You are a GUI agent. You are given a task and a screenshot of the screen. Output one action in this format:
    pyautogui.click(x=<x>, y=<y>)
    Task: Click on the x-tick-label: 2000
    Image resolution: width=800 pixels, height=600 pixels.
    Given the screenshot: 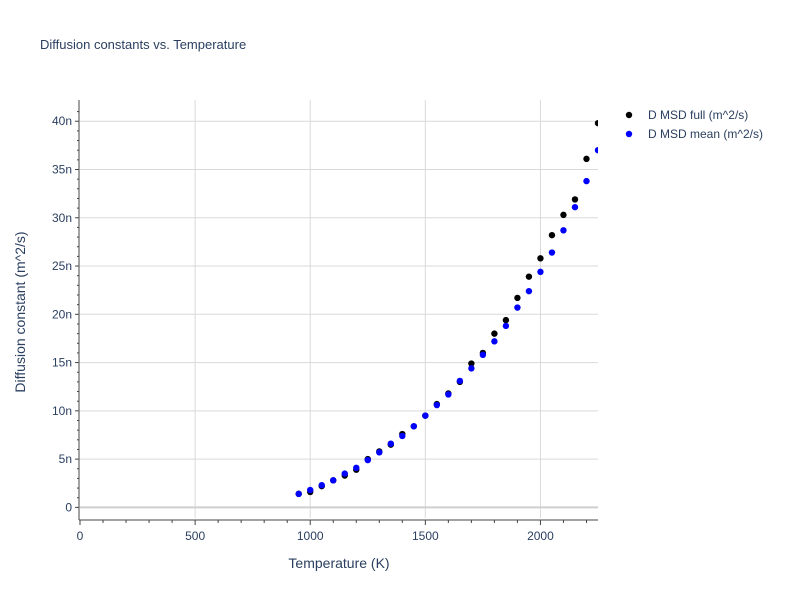 What is the action you would take?
    pyautogui.click(x=540, y=536)
    